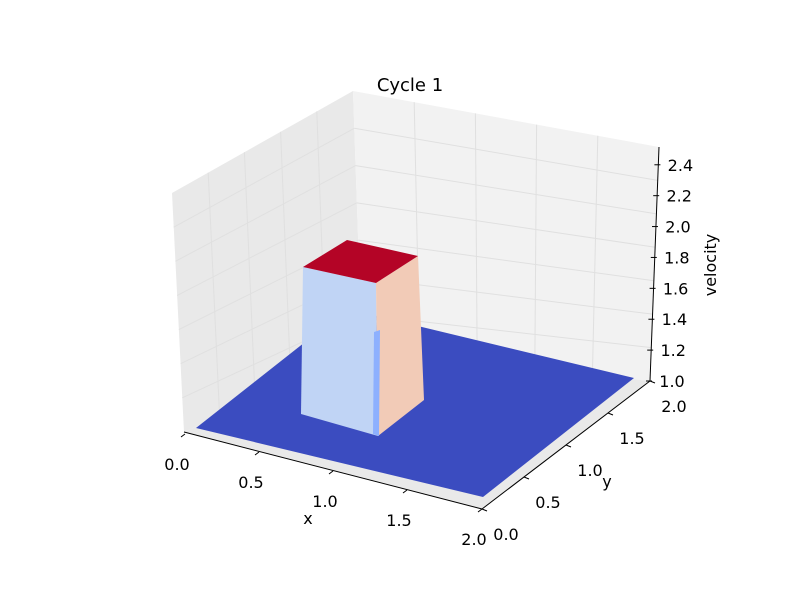  What do you see at coordinates (671, 381) in the screenshot?
I see `z-tick-label: 1.0` at bounding box center [671, 381].